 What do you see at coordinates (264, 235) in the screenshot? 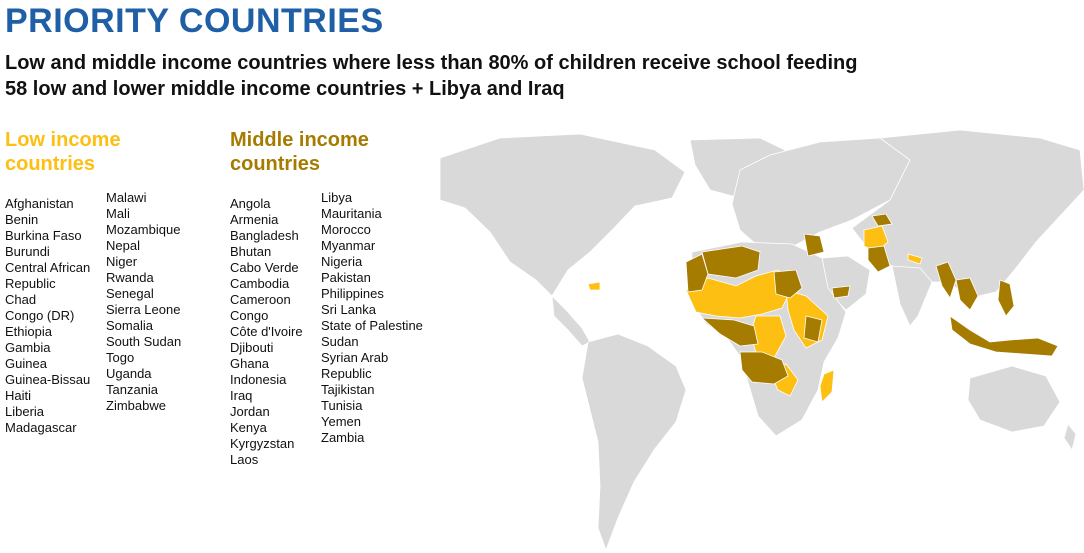
I see `country-item: Bangladesh` at bounding box center [264, 235].